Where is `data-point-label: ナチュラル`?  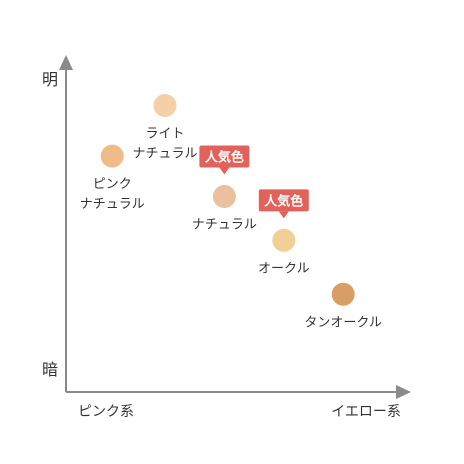
data-point-label: ナチュラル is located at coordinates (224, 225).